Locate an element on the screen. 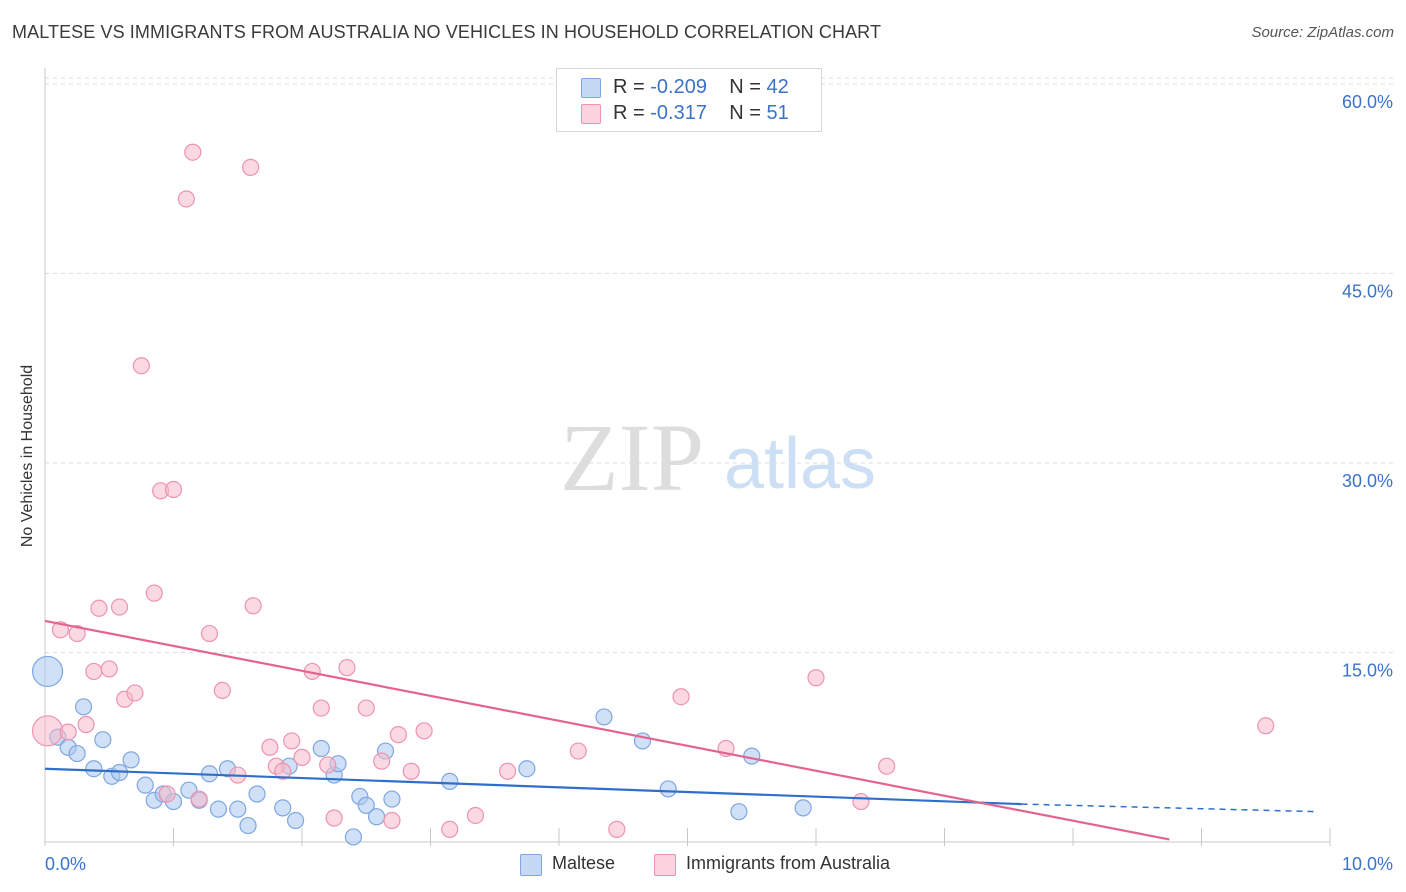 The height and width of the screenshot is (892, 1406). watermark-atlas: atlas is located at coordinates (800, 464).